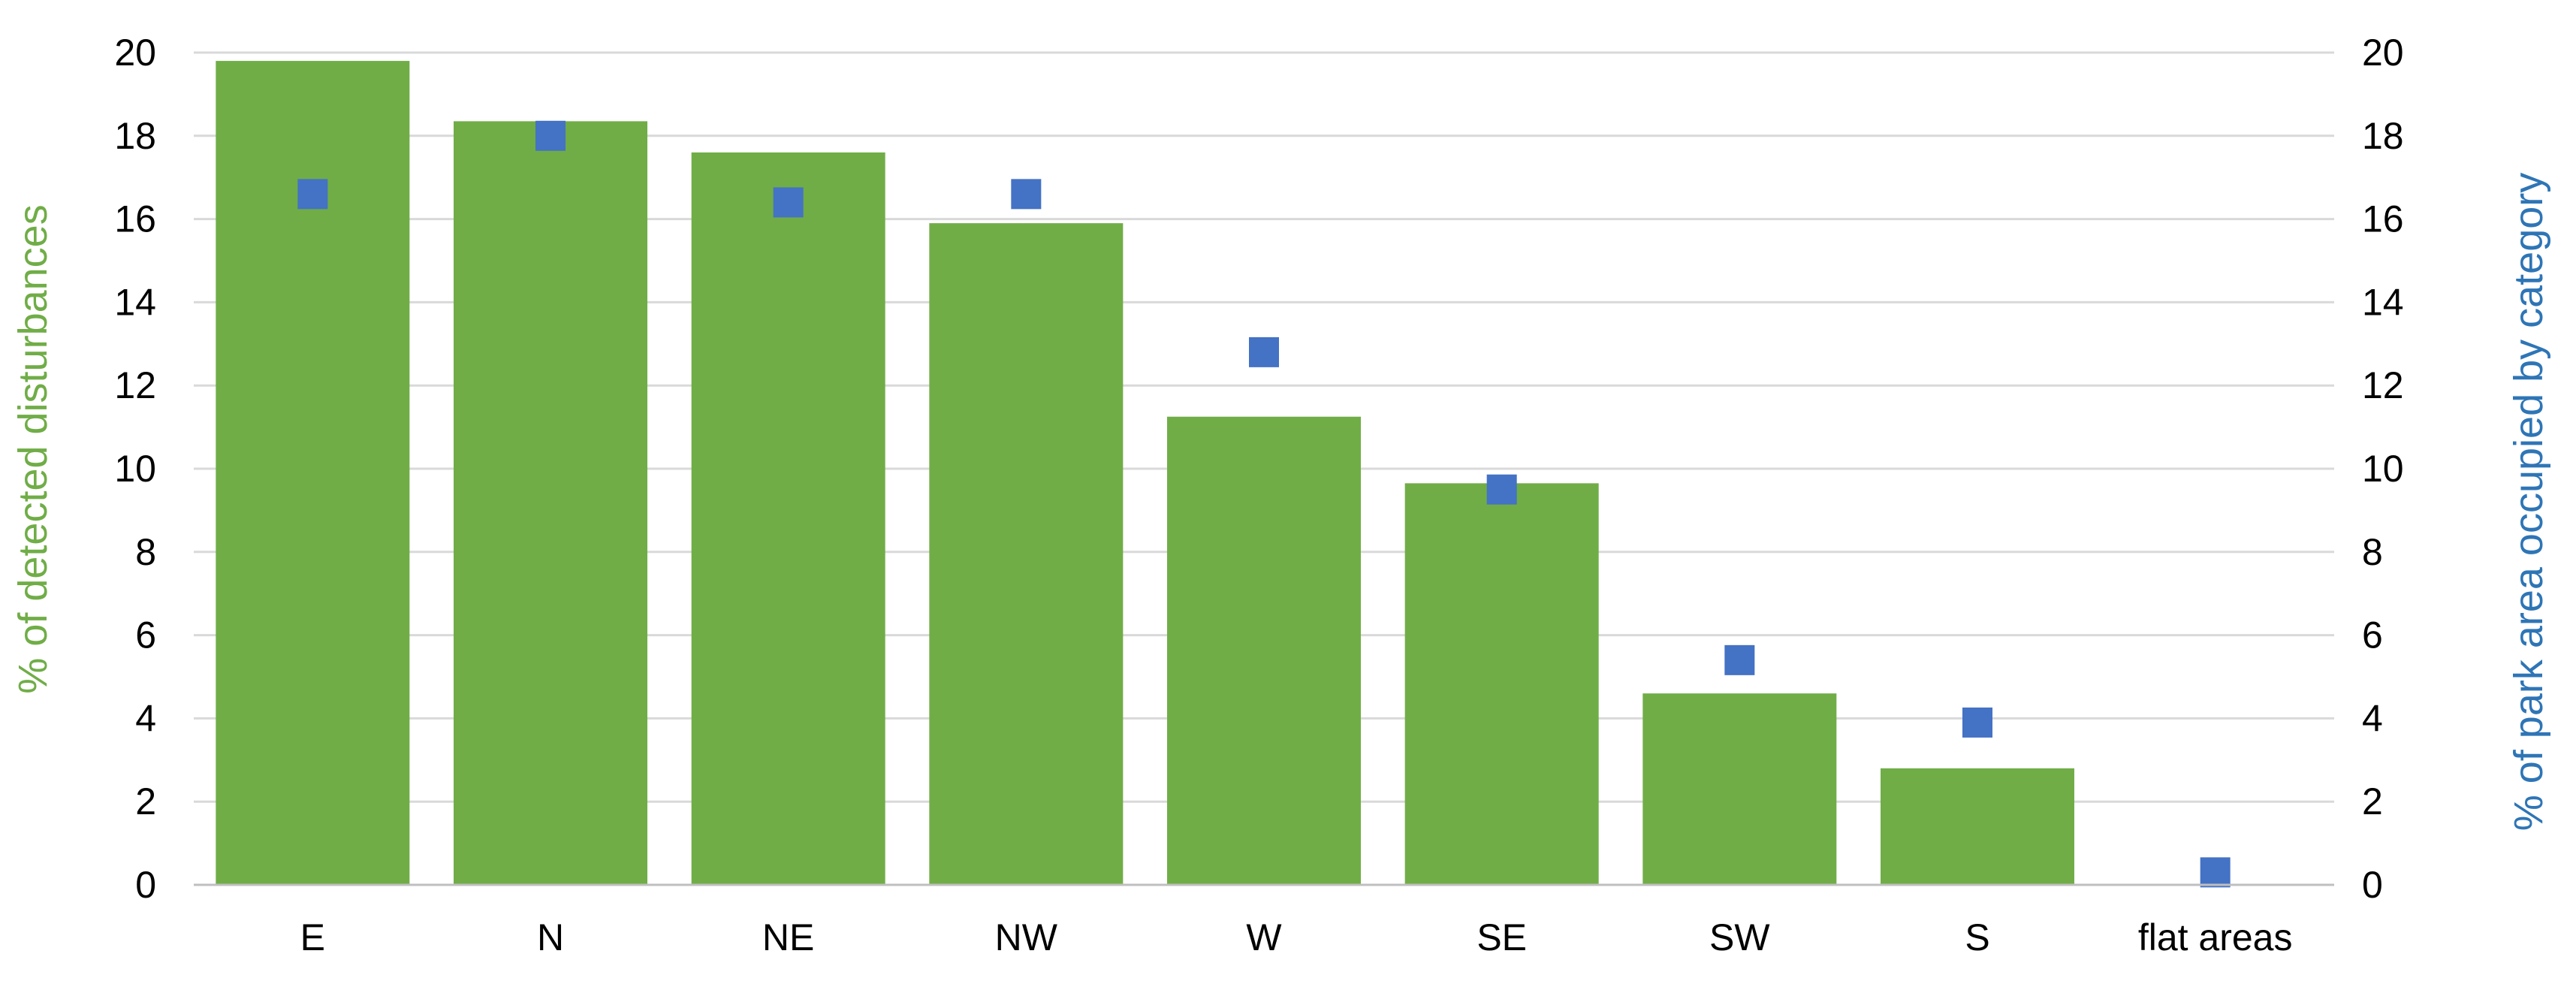  I want to click on y-tick-label: 12, so click(135, 385).